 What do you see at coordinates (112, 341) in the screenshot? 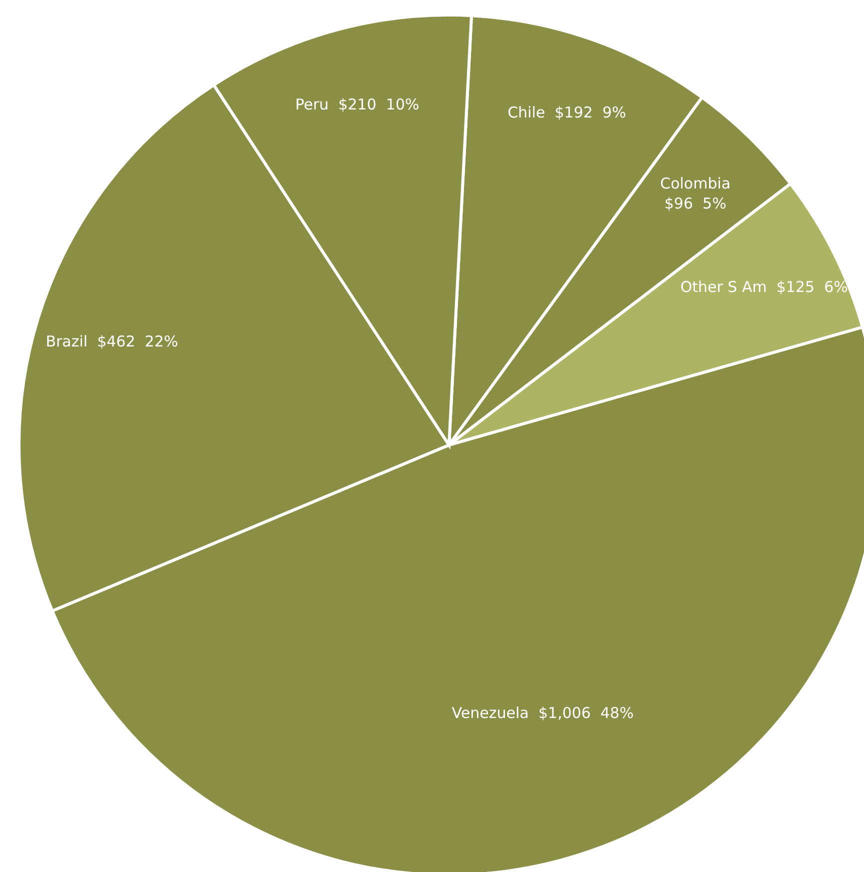
I see `slice-label: Brazil $462 22%` at bounding box center [112, 341].